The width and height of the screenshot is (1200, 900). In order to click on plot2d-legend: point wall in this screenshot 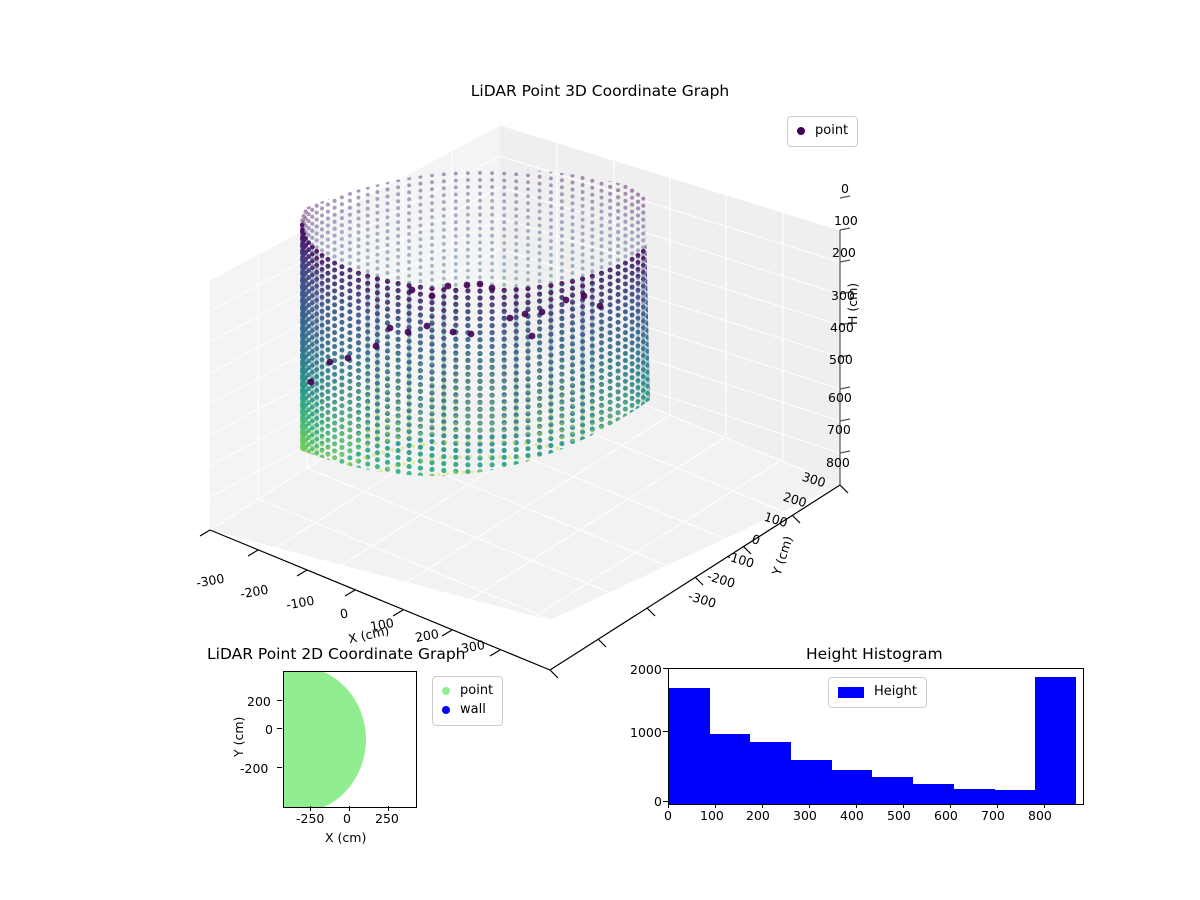, I will do `click(468, 701)`.